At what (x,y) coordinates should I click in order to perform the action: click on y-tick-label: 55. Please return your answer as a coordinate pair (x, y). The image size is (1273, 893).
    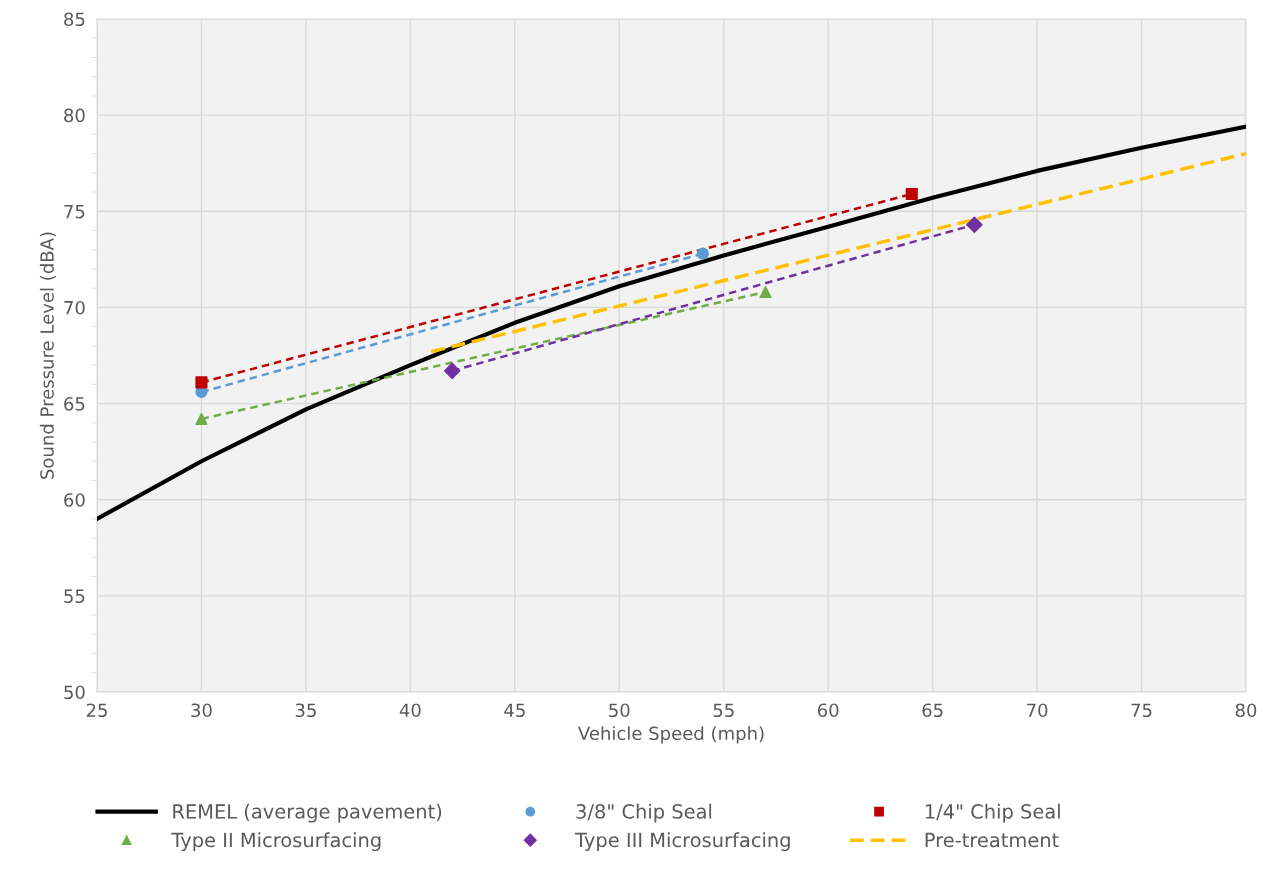
    Looking at the image, I should click on (74, 596).